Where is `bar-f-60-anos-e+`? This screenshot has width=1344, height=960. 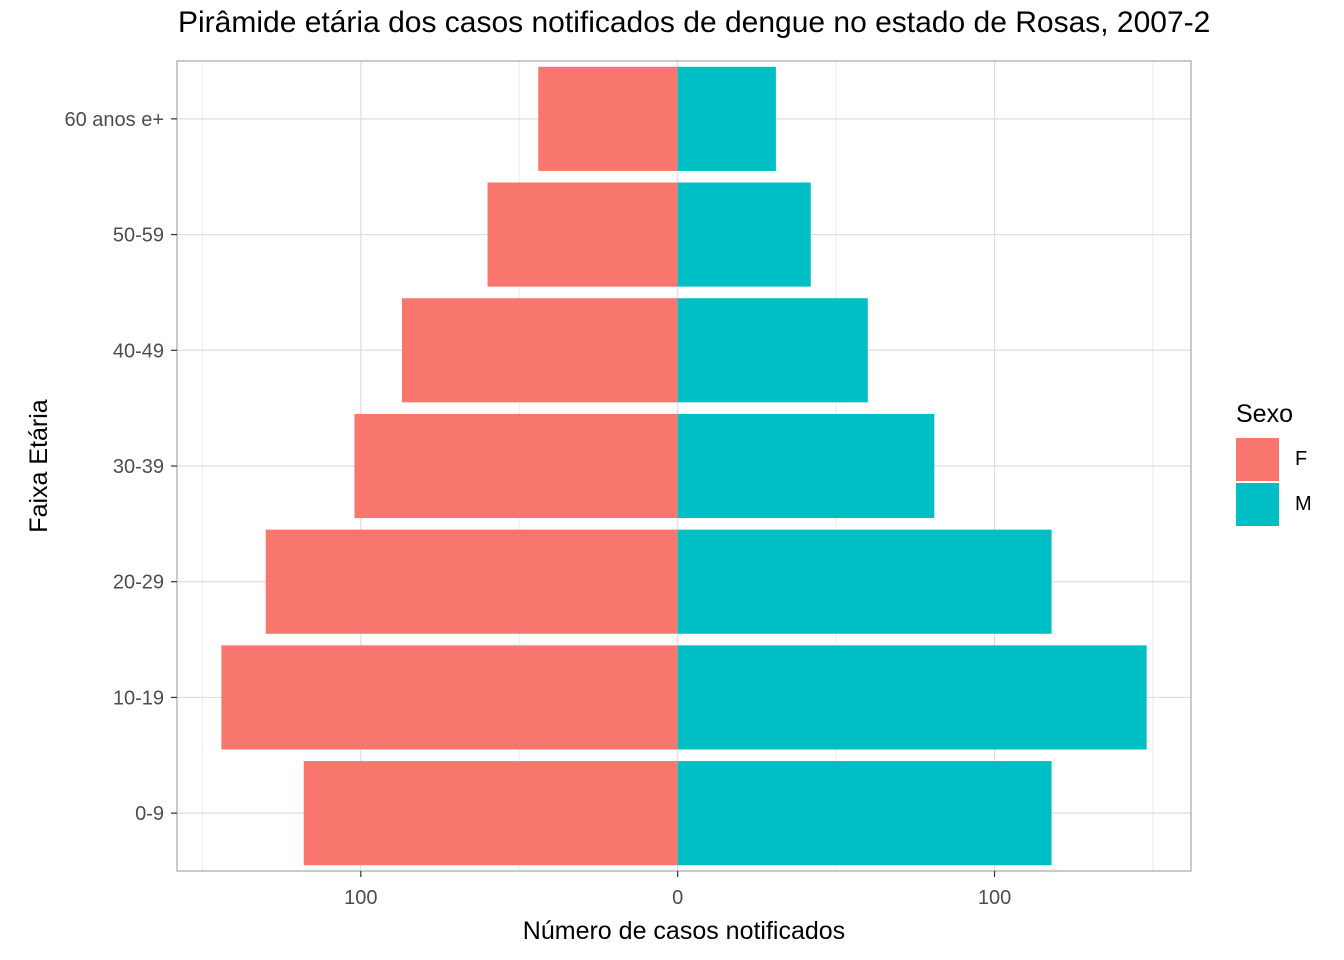 bar-f-60-anos-e+ is located at coordinates (608, 118).